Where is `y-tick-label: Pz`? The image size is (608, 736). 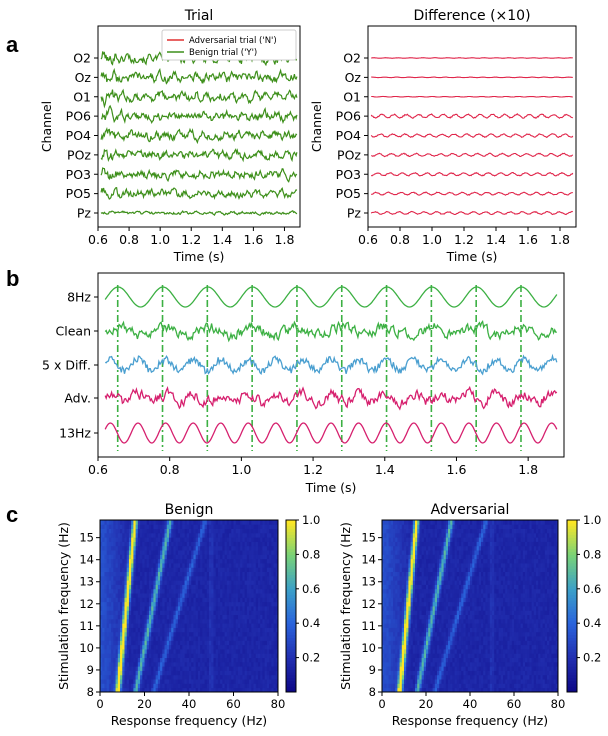
y-tick-label: Pz is located at coordinates (84, 213).